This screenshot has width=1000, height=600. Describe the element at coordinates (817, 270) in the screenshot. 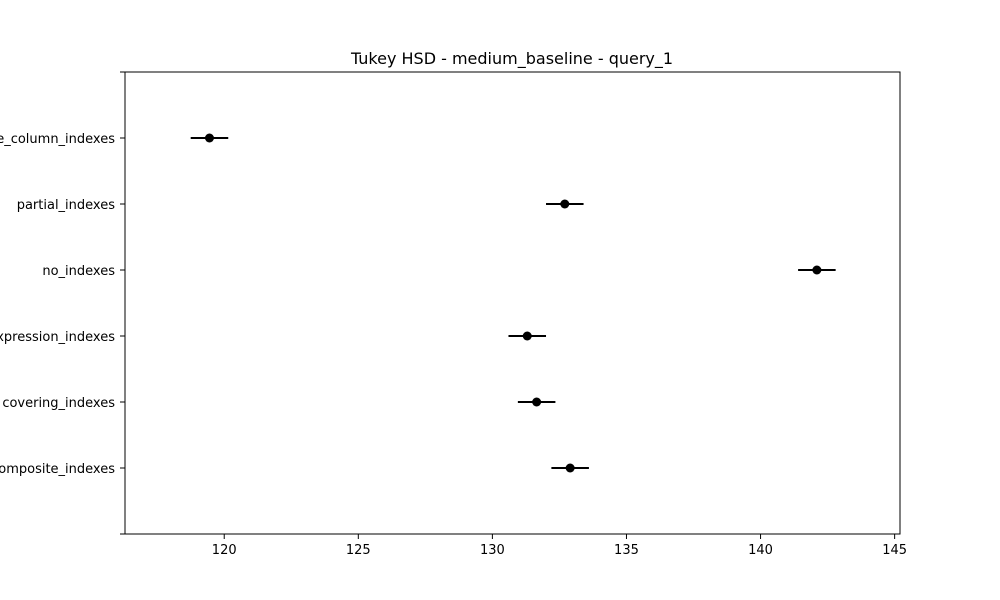

I see `mean-point-no_indexes` at that location.